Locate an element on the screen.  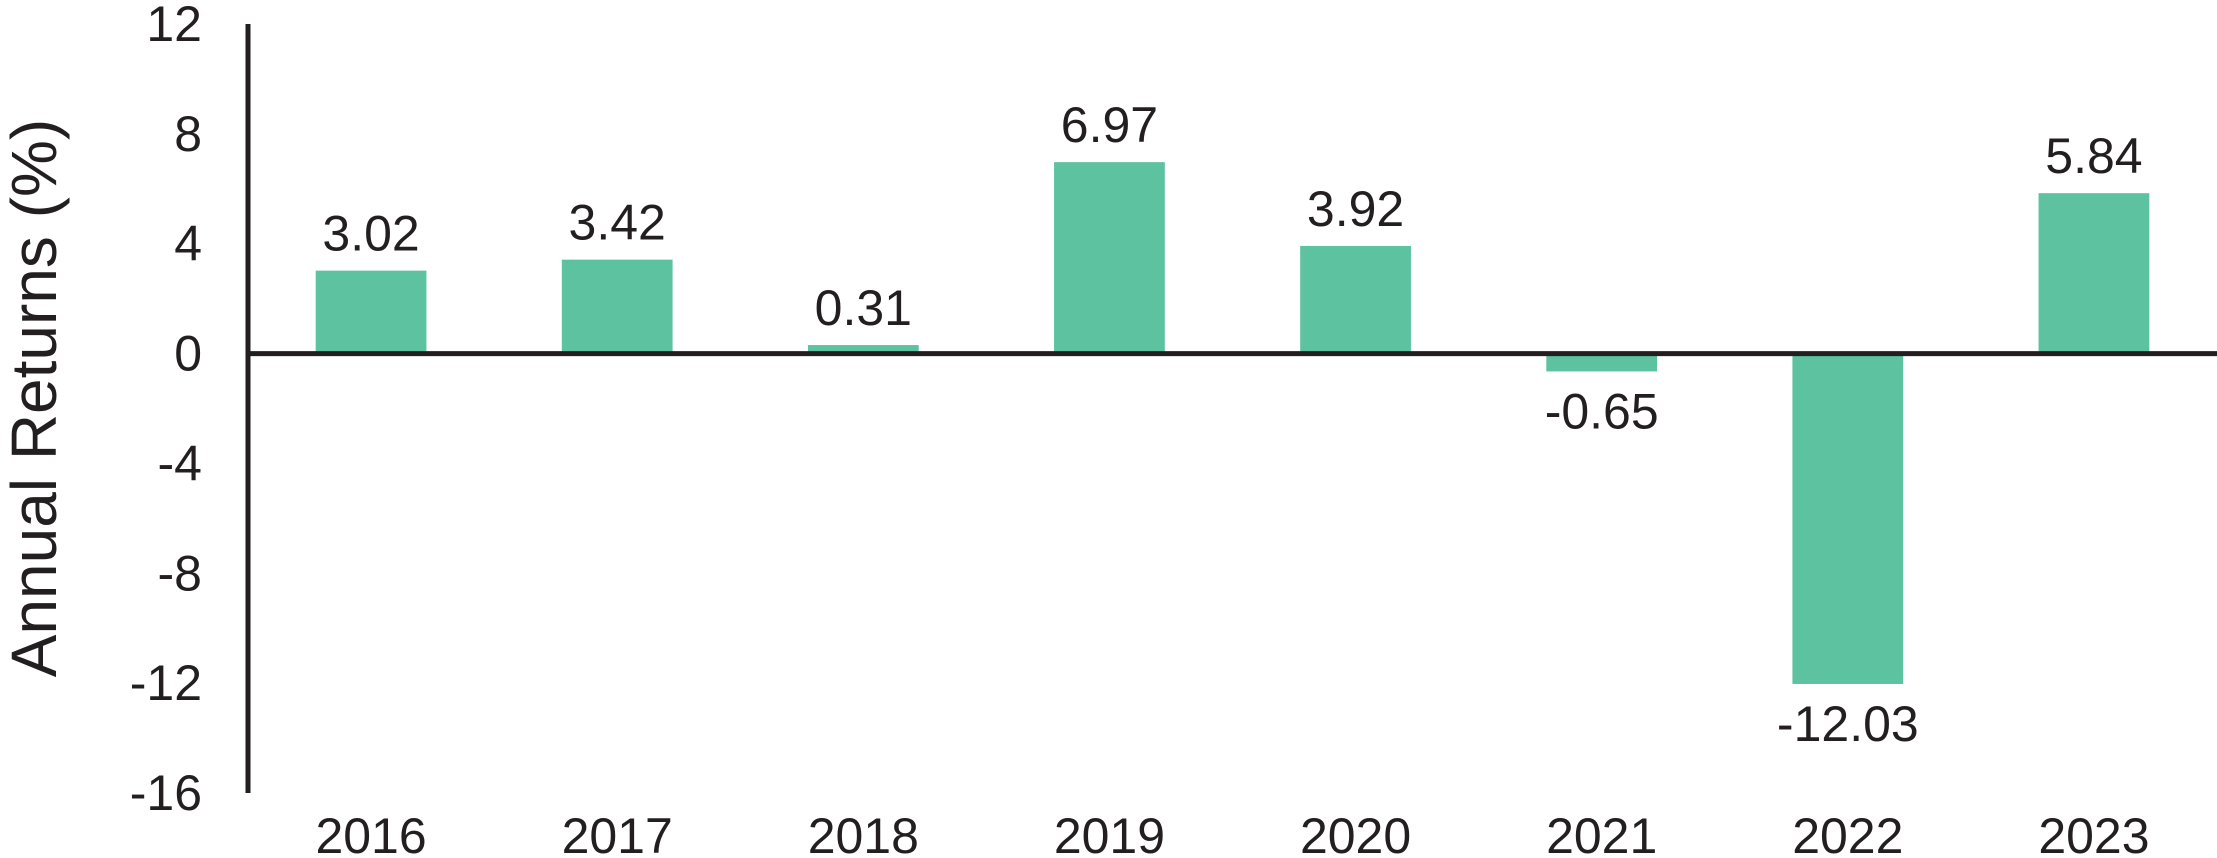
x-tick-label: 2017 is located at coordinates (617, 833).